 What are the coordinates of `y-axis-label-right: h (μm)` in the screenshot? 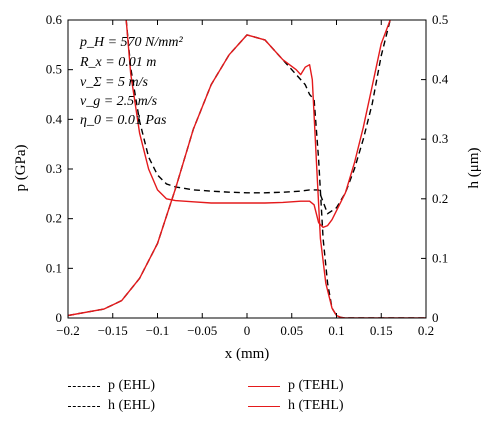 It's located at (474, 168).